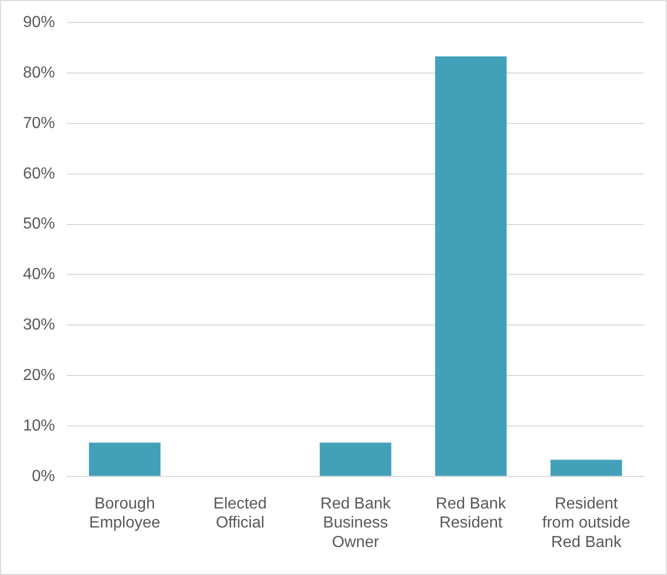 This screenshot has height=575, width=667. I want to click on y-tick-label: 50%, so click(39, 224).